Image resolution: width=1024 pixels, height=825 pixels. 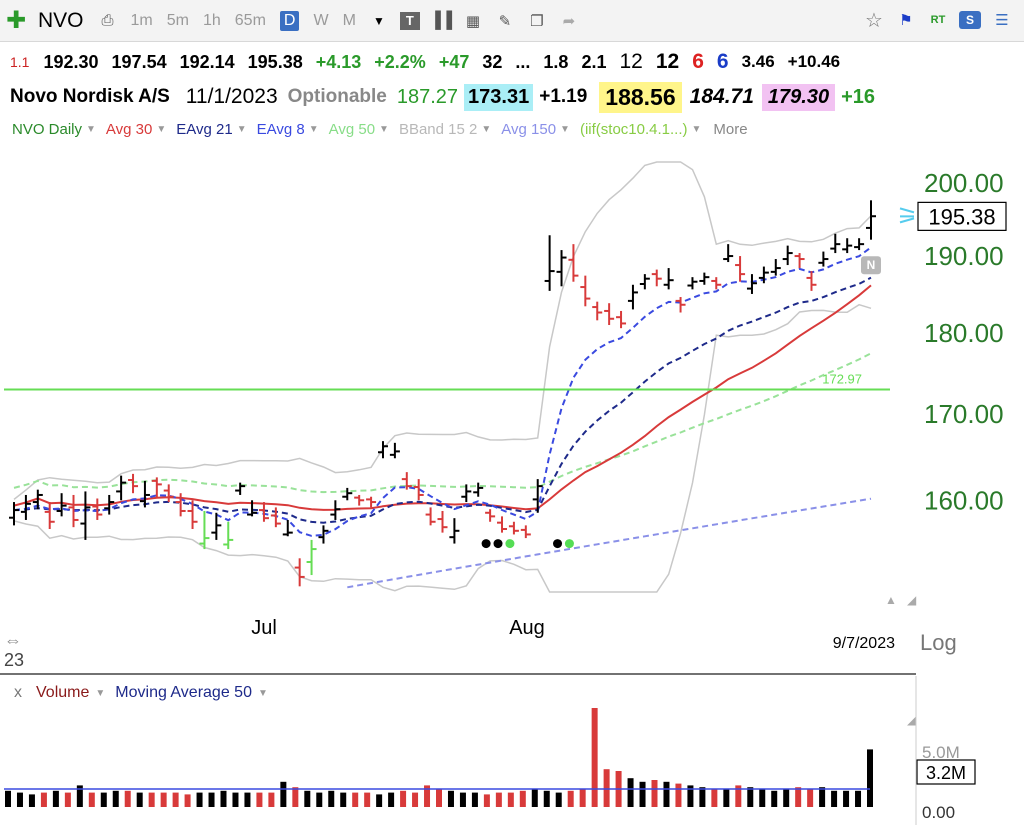 I want to click on text-icon: T, so click(x=409, y=20).